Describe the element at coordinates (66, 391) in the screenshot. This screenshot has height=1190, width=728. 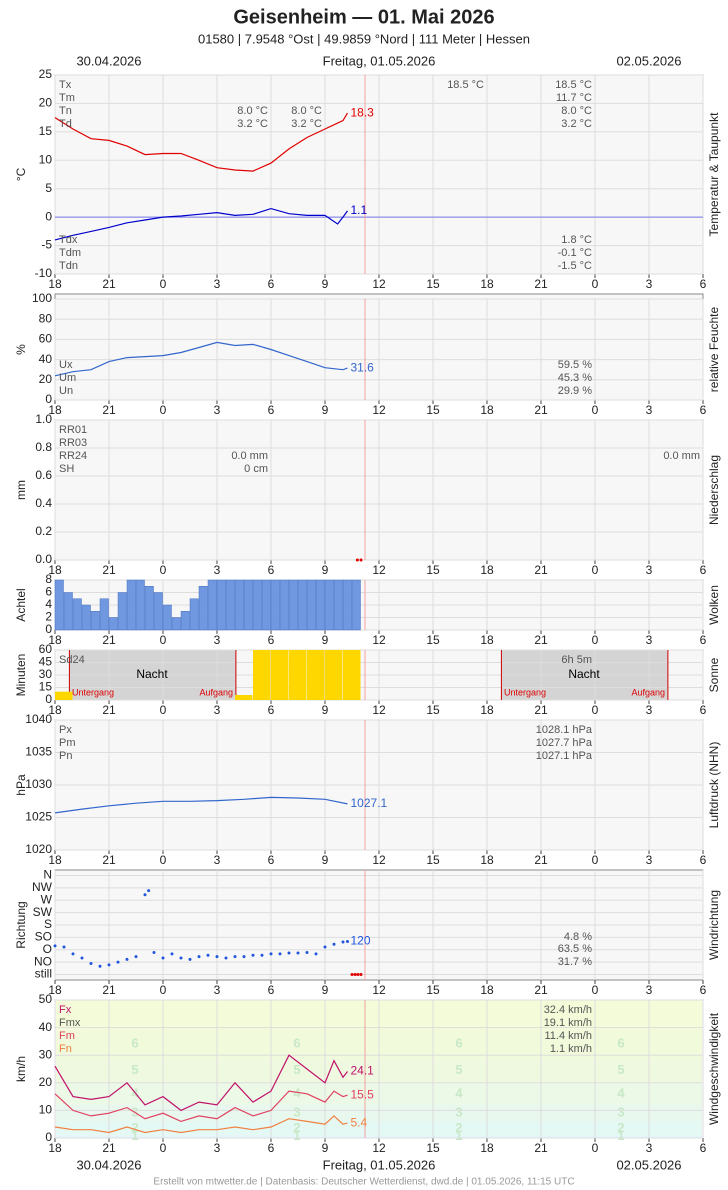
I see `note: Un` at that location.